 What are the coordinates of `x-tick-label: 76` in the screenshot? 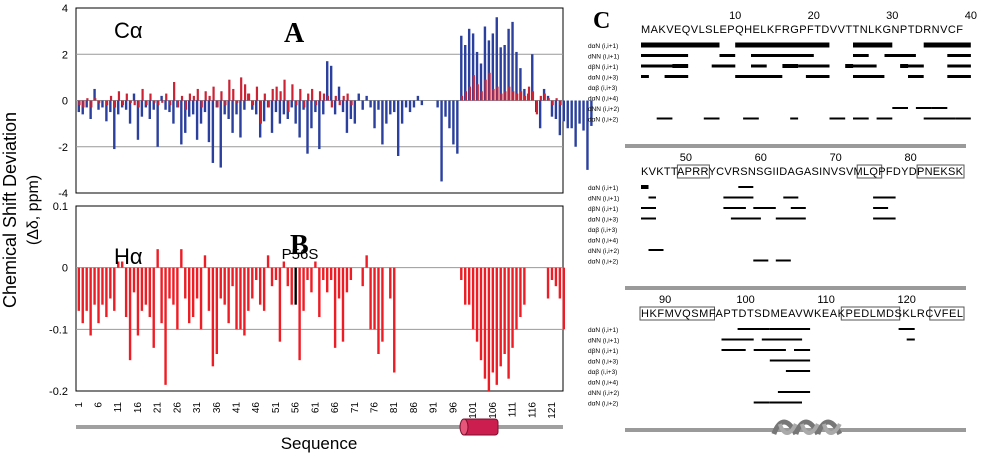 It's located at (375, 408).